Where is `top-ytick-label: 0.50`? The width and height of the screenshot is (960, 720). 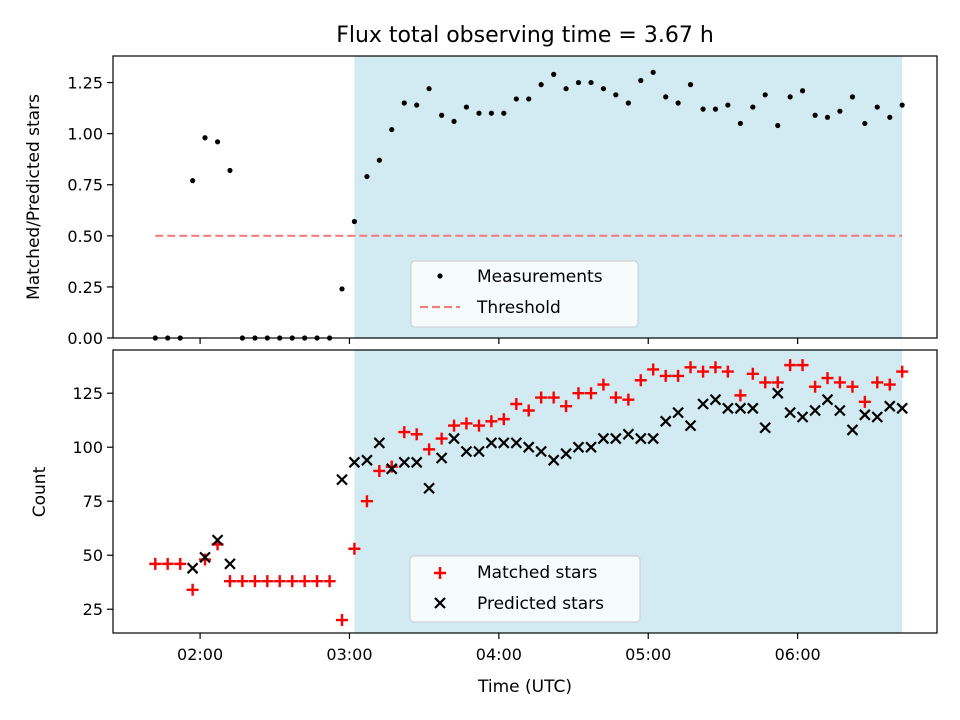
top-ytick-label: 0.50 is located at coordinates (85, 236).